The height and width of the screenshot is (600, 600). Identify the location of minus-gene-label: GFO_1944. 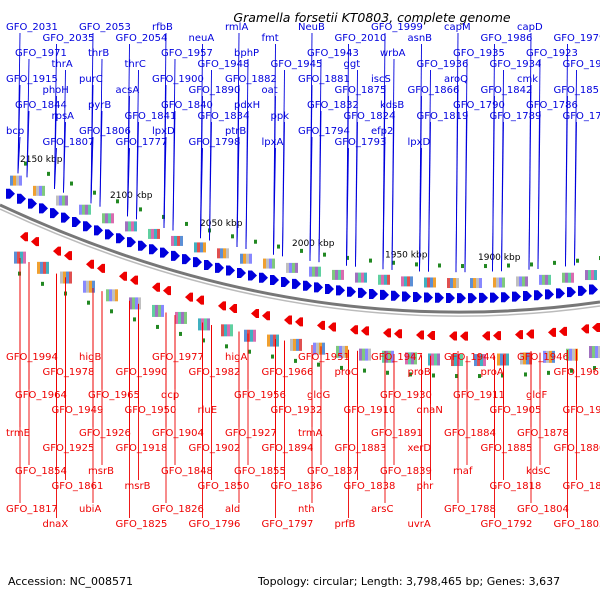
(470, 357).